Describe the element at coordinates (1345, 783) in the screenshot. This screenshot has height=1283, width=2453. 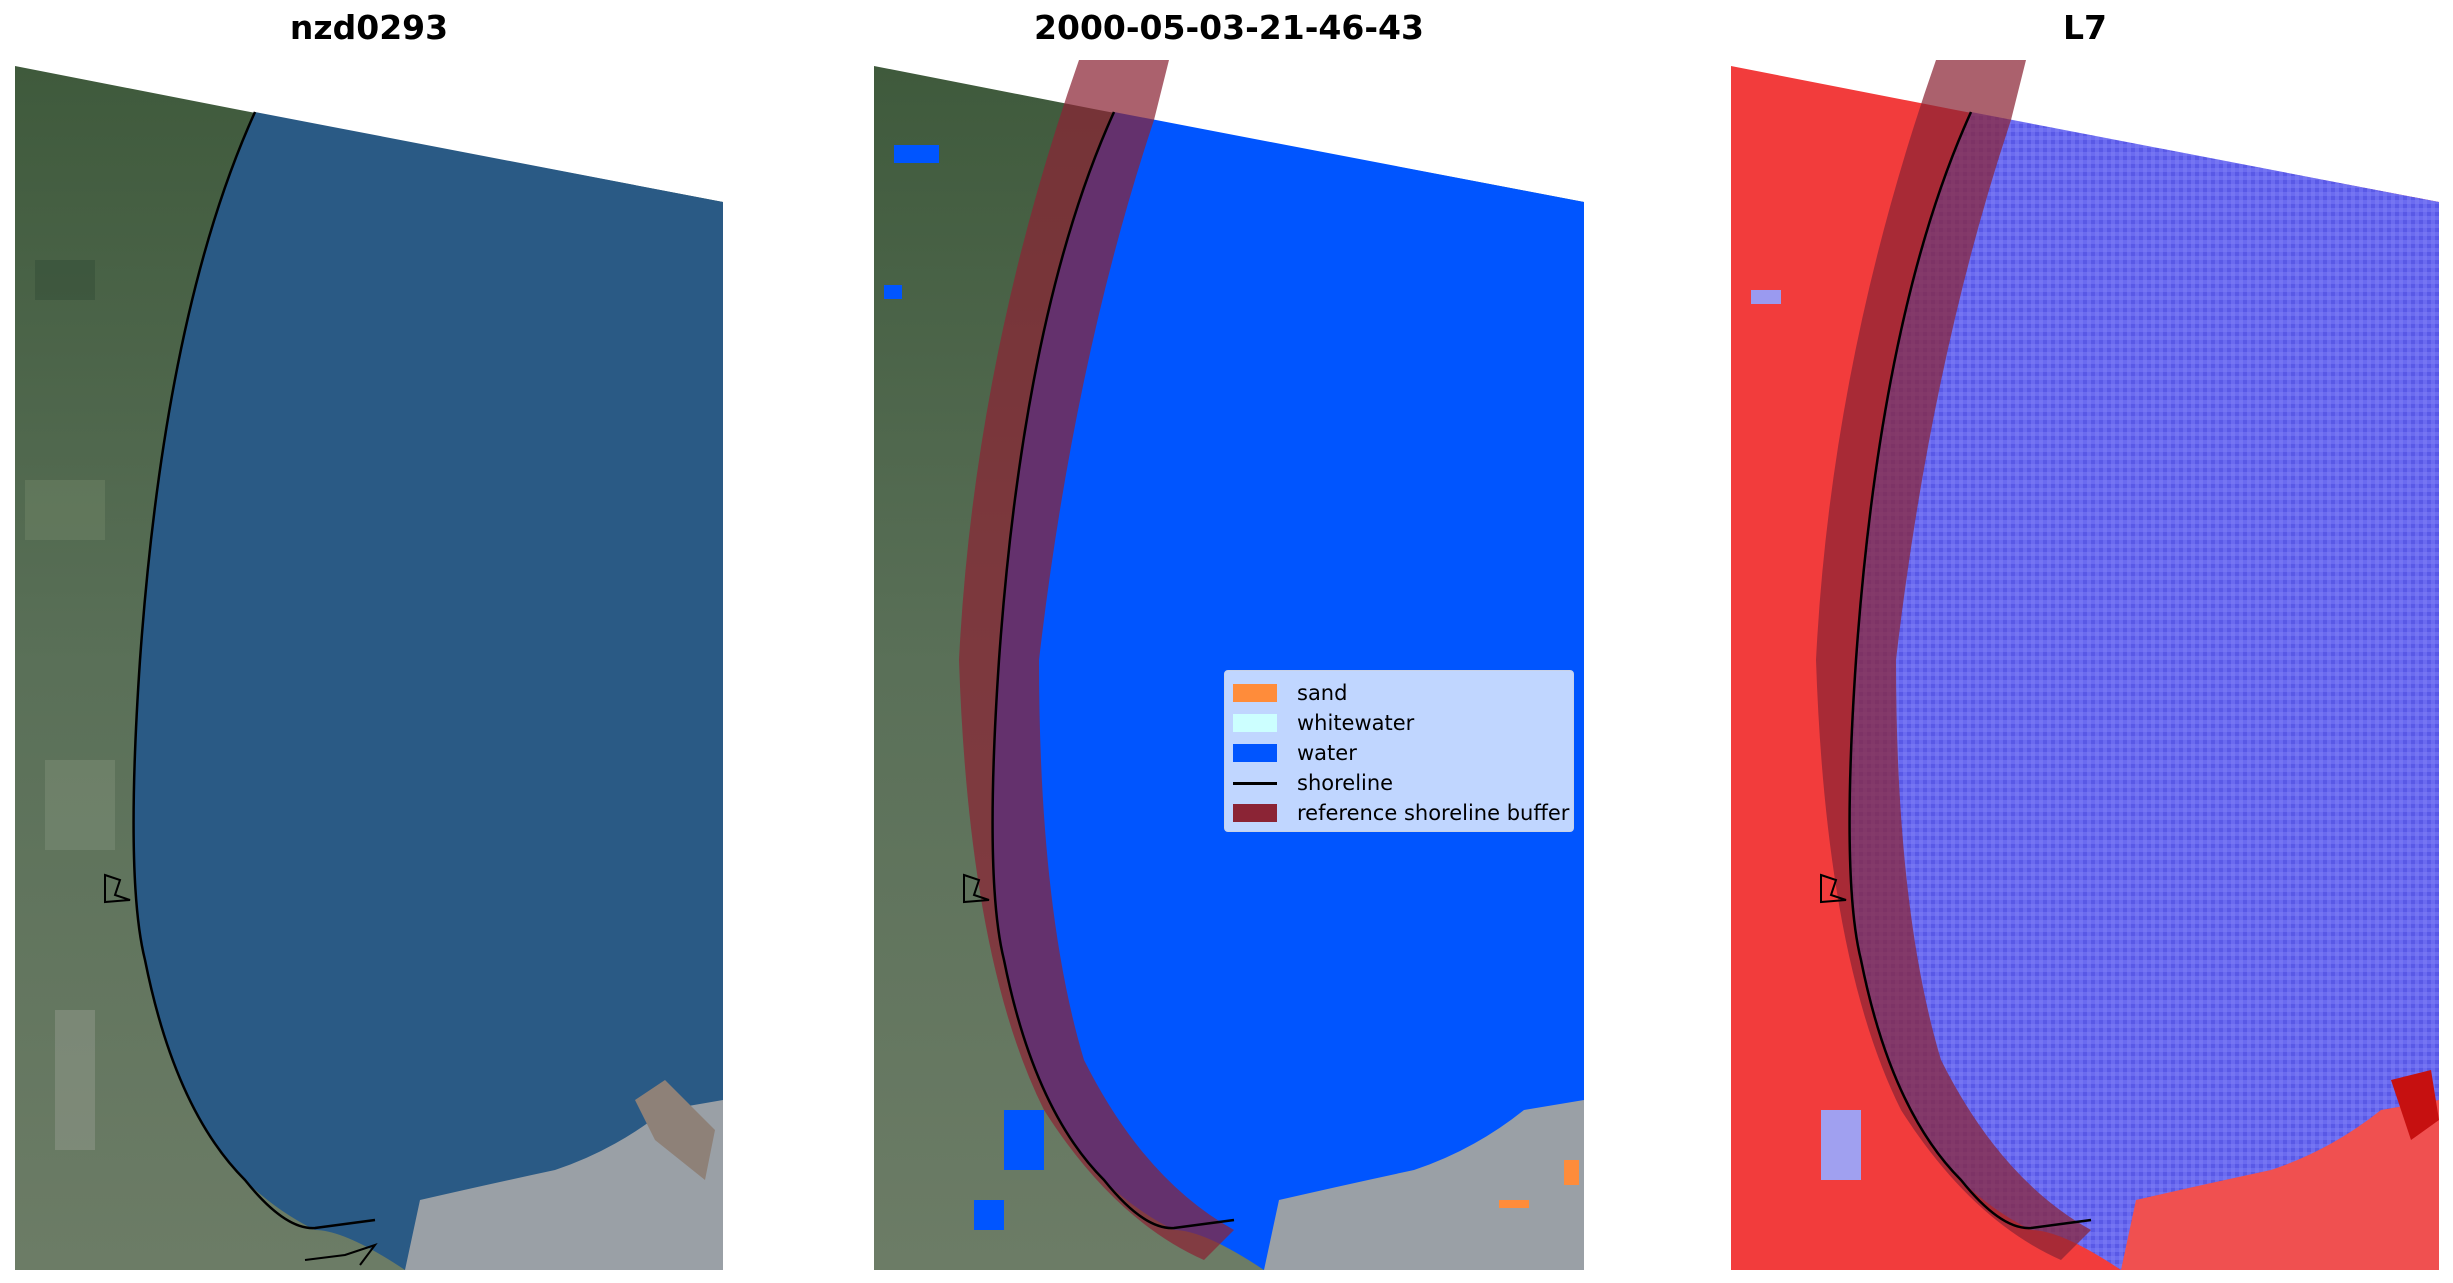
I see `legend-label: shoreline` at that location.